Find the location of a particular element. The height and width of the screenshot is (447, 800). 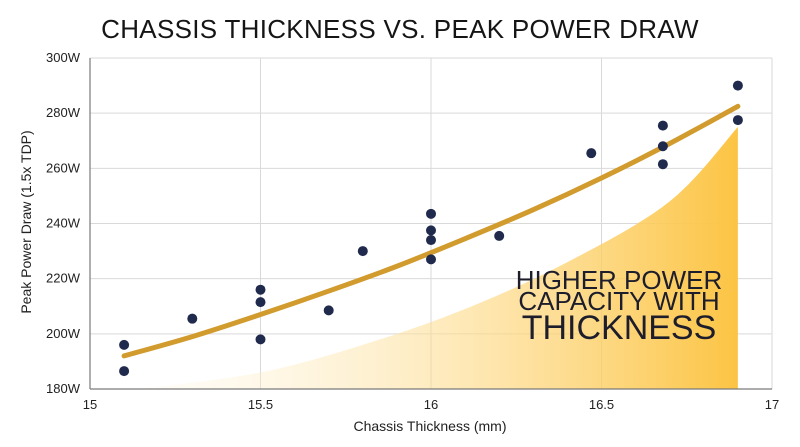

annotation-line-2: CAPACITY WITH is located at coordinates (618, 301).